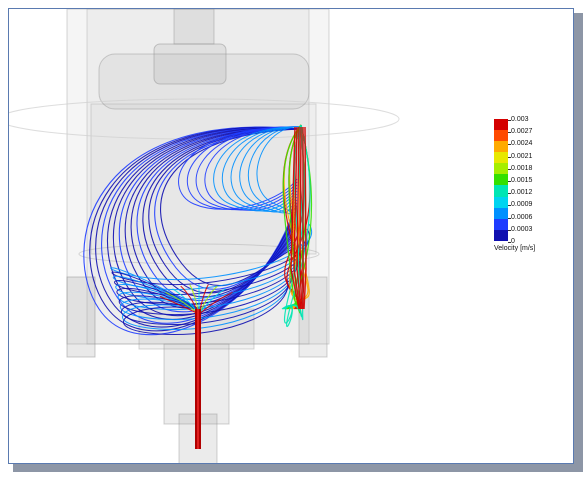 The width and height of the screenshot is (587, 477). Describe the element at coordinates (518, 119) in the screenshot. I see `legend-tick: 0.003` at that location.